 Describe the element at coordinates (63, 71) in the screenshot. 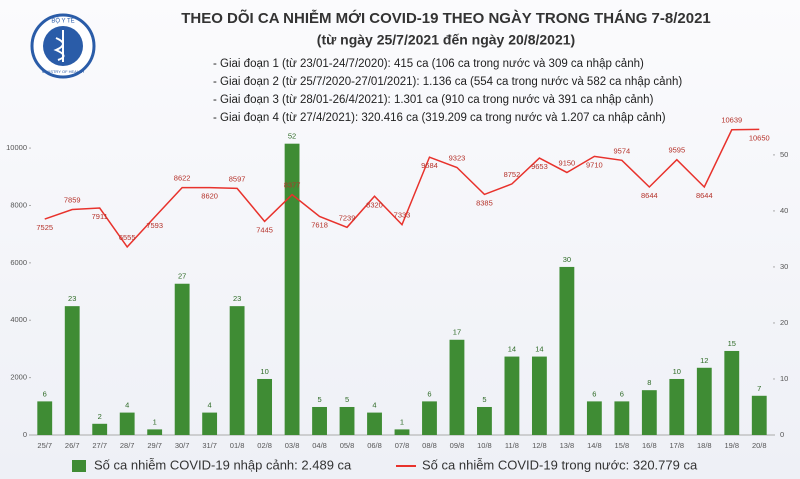

I see `logo-bottom: MINISTRY OF HEALTH` at that location.